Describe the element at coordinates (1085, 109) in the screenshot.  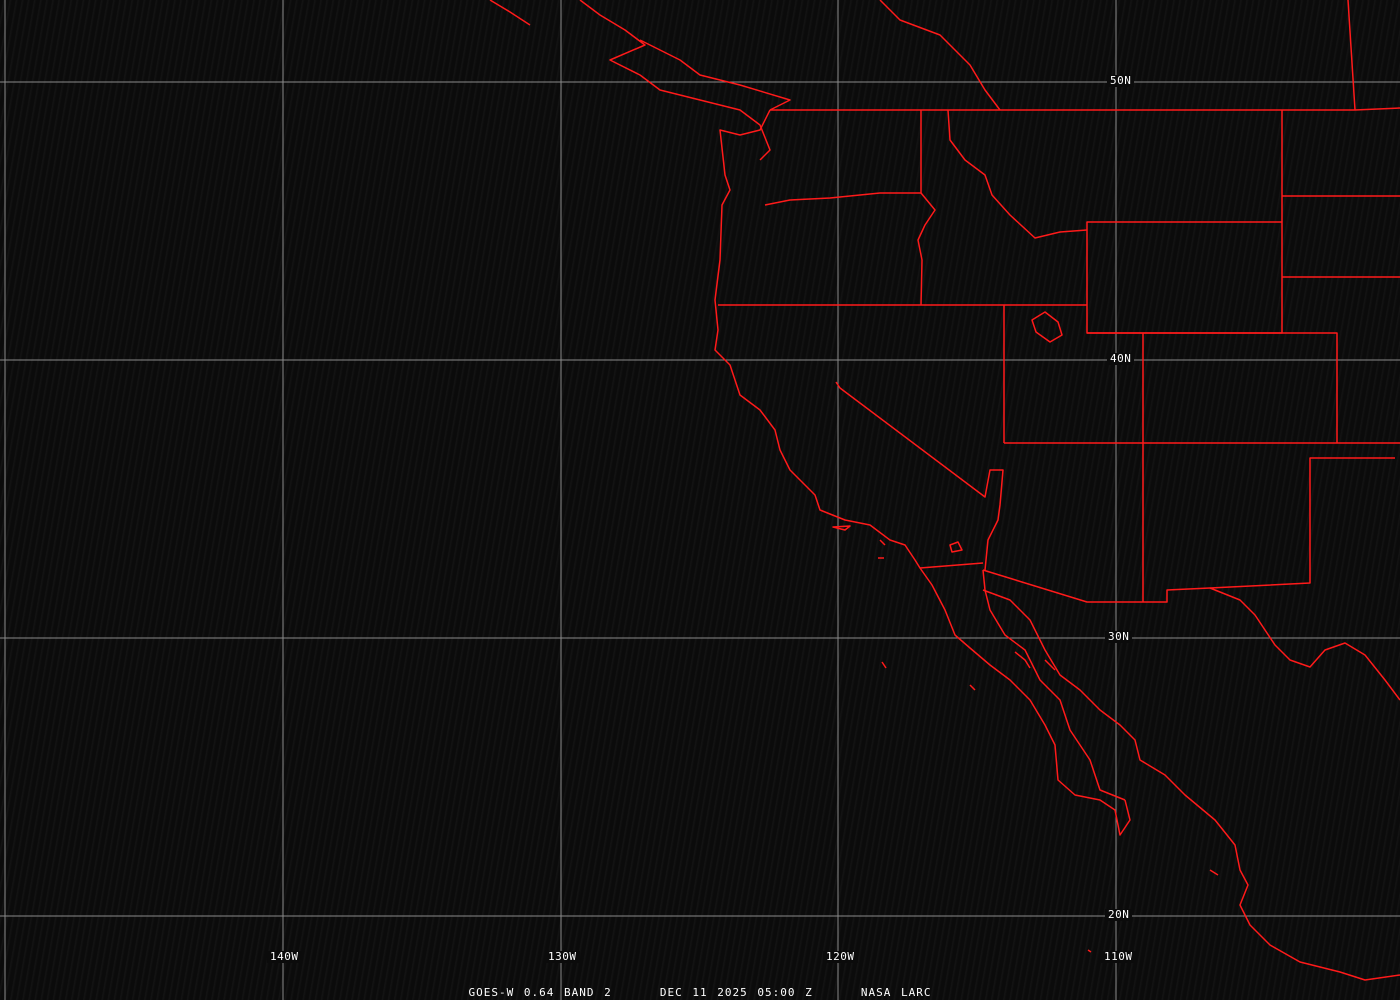
I see `canada-us-border` at that location.